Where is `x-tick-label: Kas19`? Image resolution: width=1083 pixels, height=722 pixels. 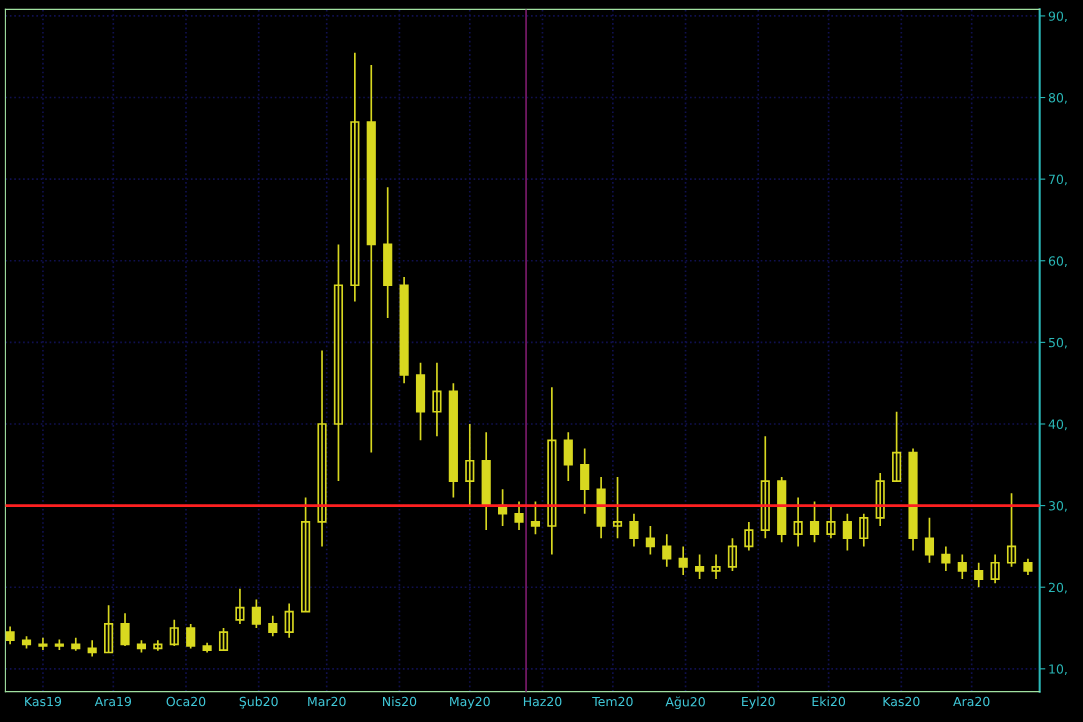 x-tick-label: Kas19 is located at coordinates (43, 701).